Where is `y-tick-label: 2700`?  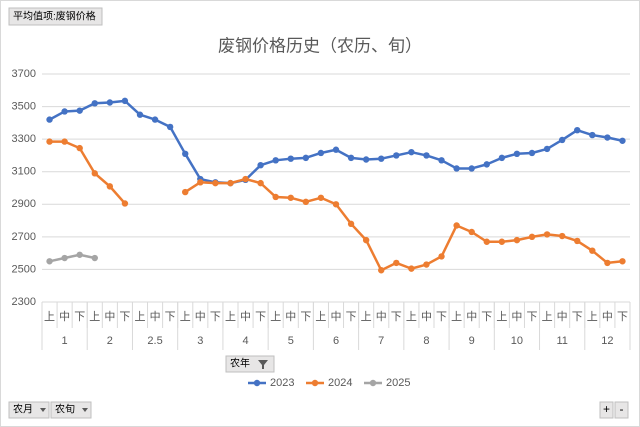
y-tick-label: 2700 is located at coordinates (24, 237).